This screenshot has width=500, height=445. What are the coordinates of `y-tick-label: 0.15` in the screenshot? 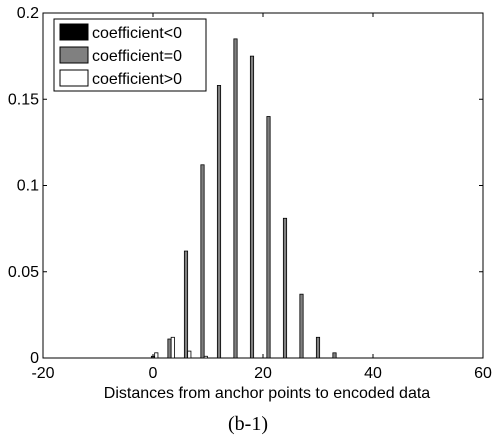 It's located at (23, 99).